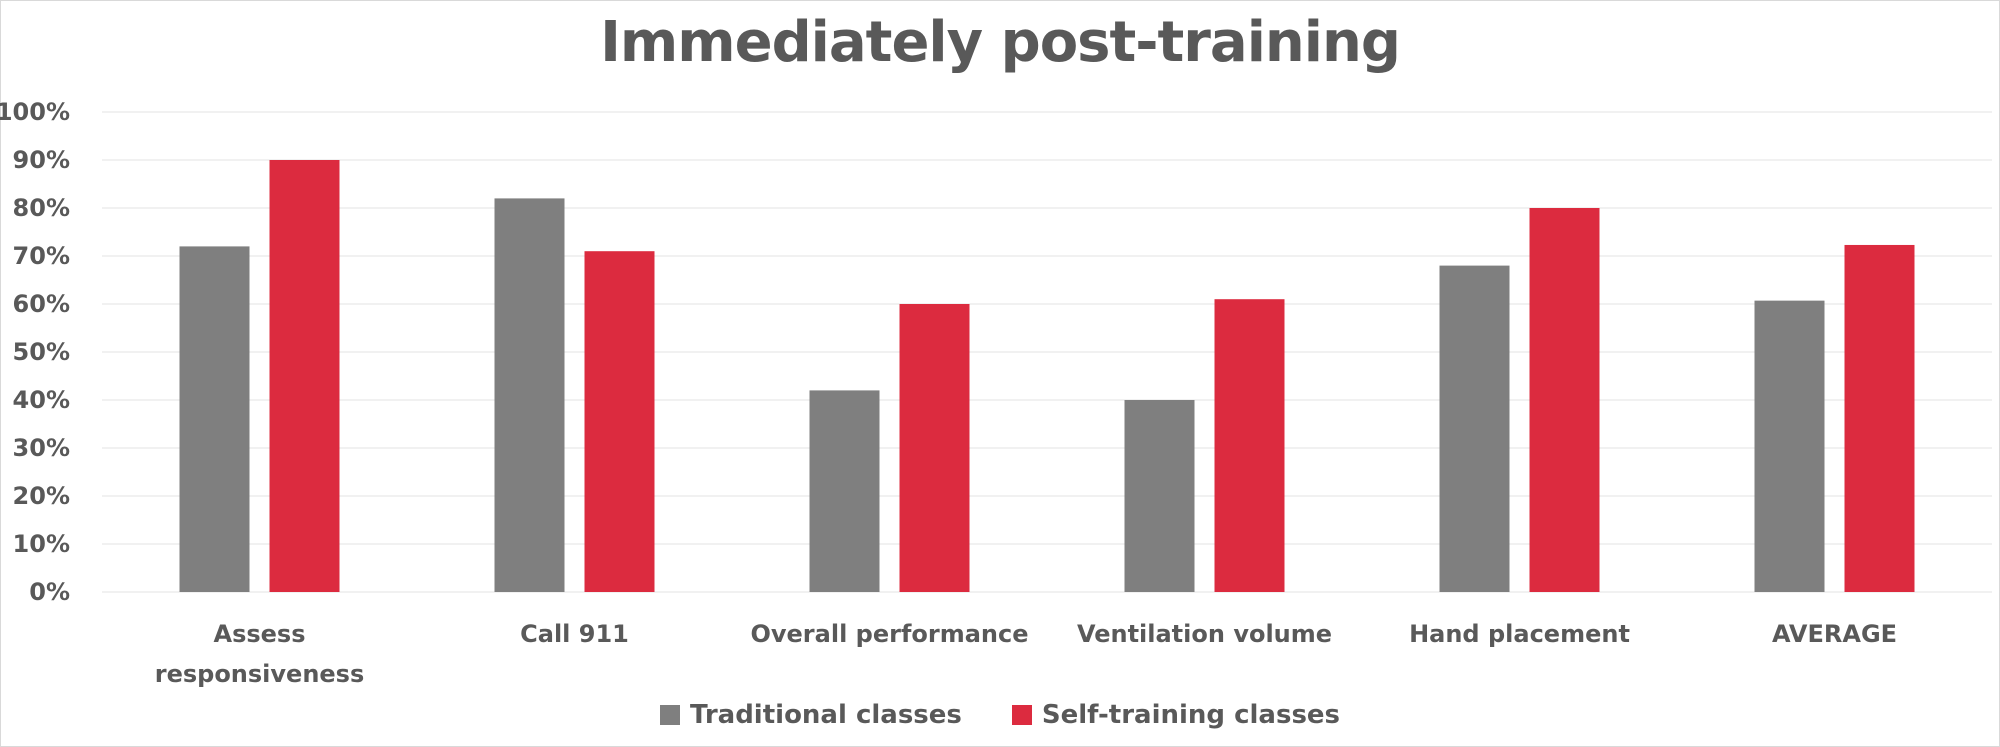 This screenshot has width=2000, height=747. Describe the element at coordinates (669, 715) in the screenshot. I see `legend-swatch-traditional` at that location.